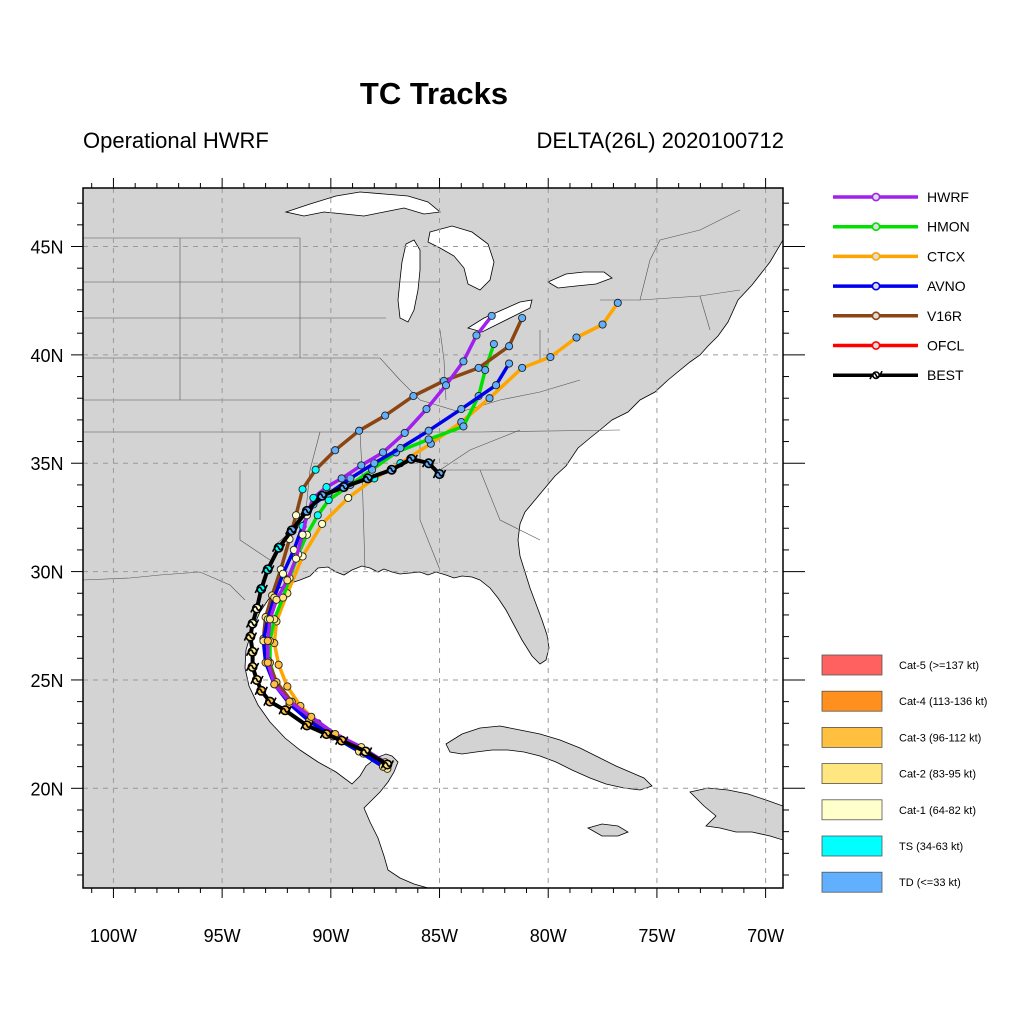 The image size is (1024, 1024). I want to click on y-tick-label: 20N, so click(46, 789).